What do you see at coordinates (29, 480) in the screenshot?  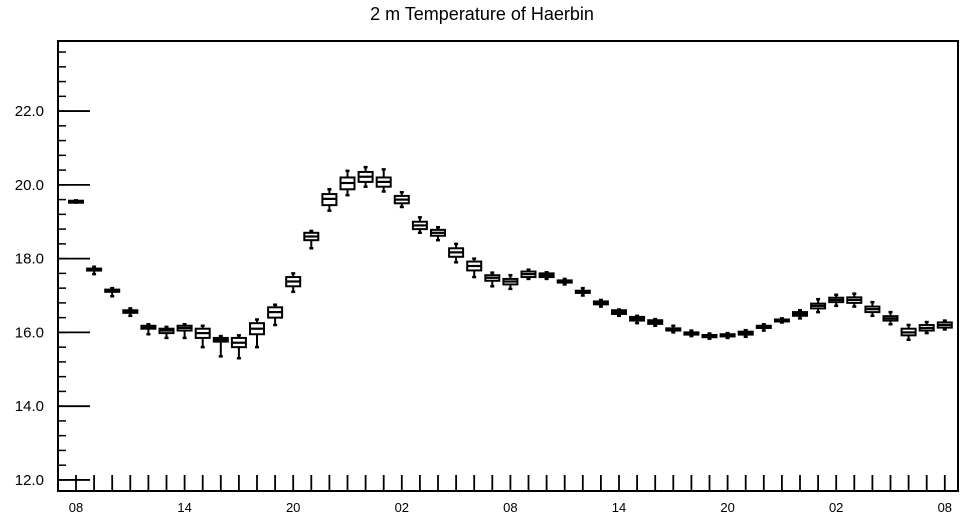 I see `y-tick-label: 12.0` at bounding box center [29, 480].